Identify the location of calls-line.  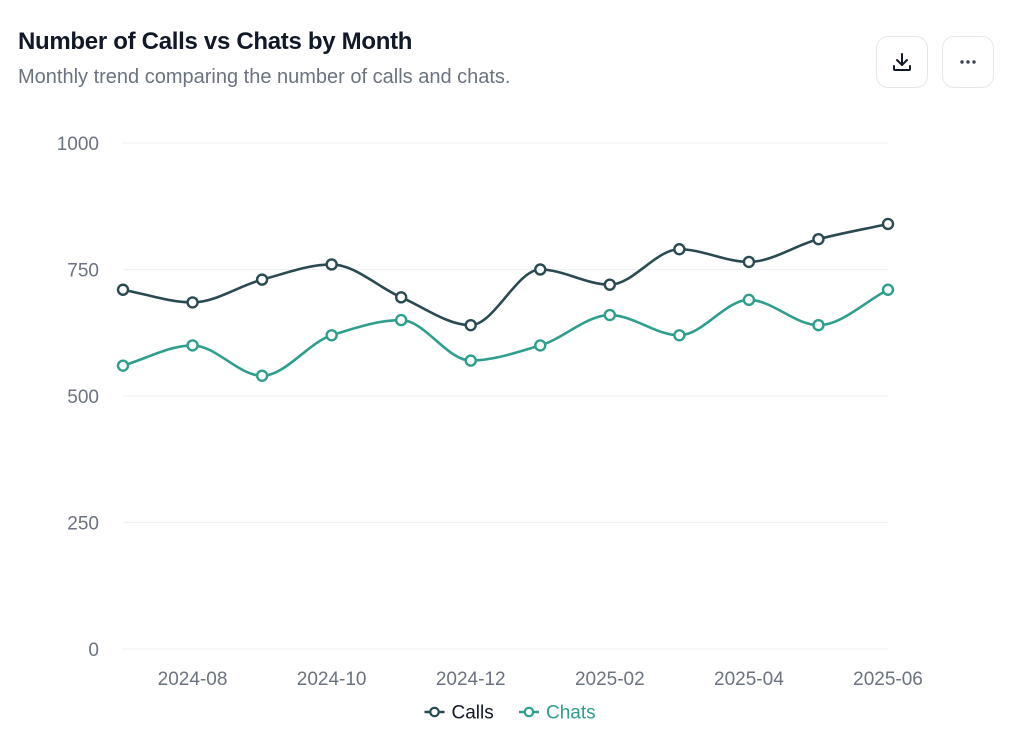
(505, 274).